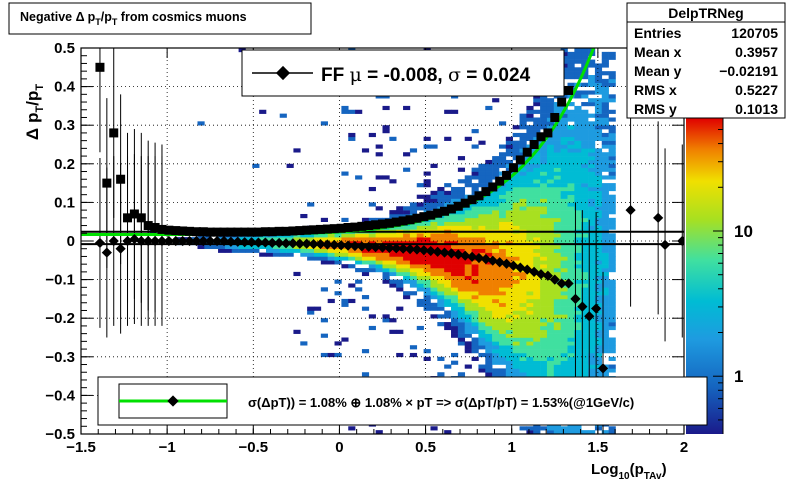  I want to click on rms-point, so click(548, 133).